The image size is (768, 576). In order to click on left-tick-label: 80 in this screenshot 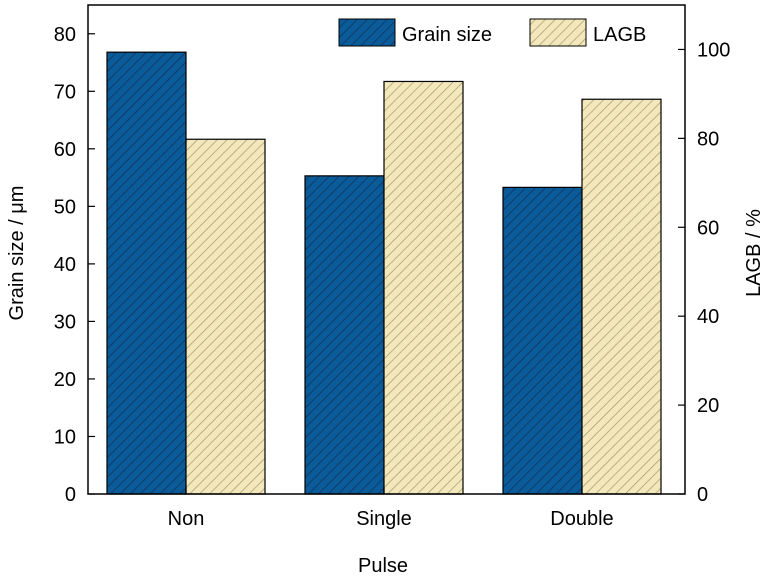, I will do `click(65, 35)`.